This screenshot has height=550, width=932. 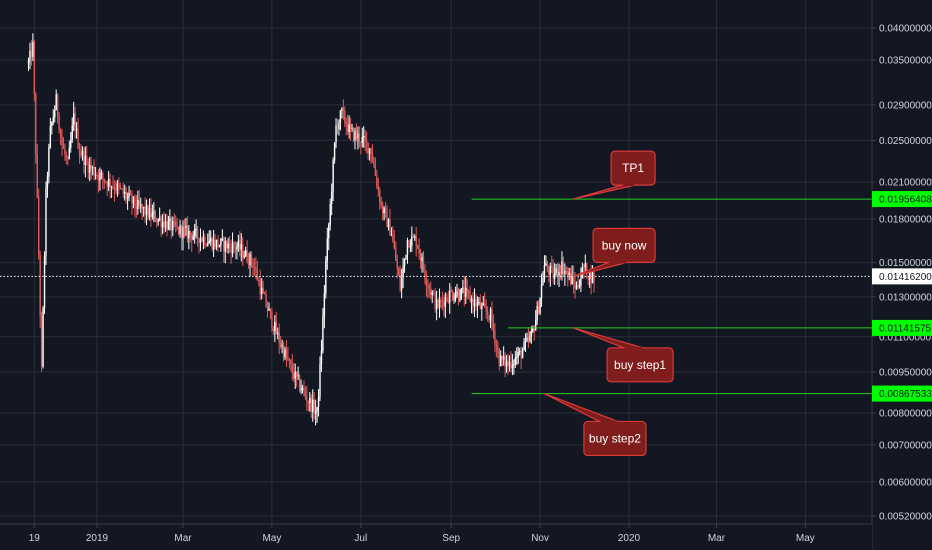 What do you see at coordinates (614, 175) in the screenshot?
I see `callout-tp1: TP1` at bounding box center [614, 175].